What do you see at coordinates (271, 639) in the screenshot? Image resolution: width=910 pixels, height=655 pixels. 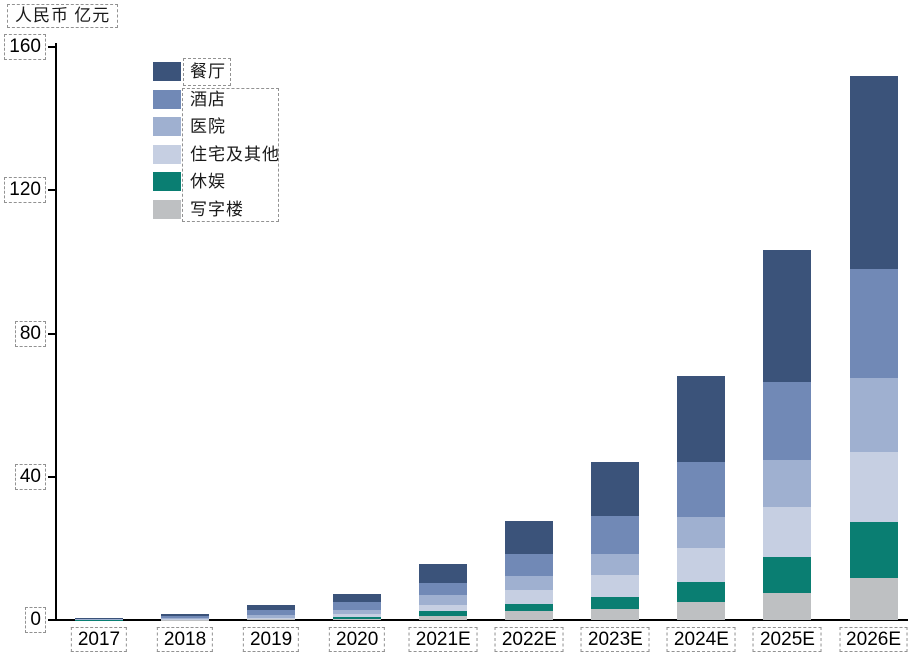 I see `x-tick-label-box: 2019` at bounding box center [271, 639].